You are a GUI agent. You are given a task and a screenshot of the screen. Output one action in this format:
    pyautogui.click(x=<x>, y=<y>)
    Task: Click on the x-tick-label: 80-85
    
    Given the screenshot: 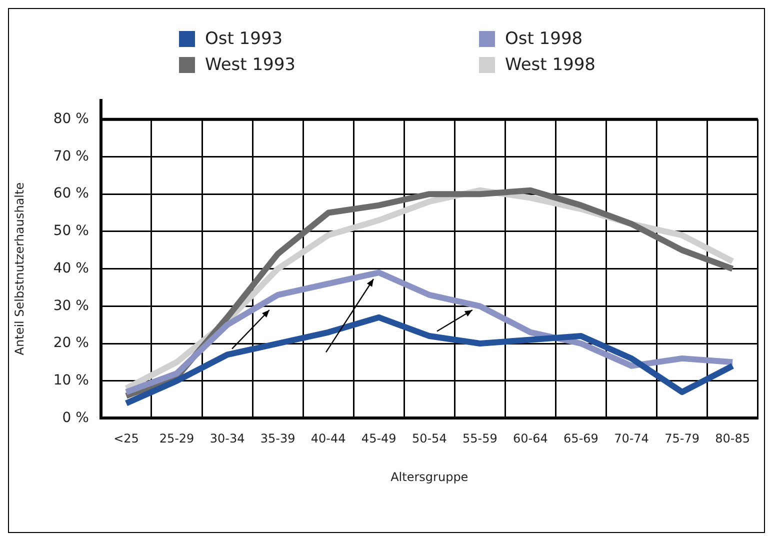 What is the action you would take?
    pyautogui.click(x=732, y=439)
    